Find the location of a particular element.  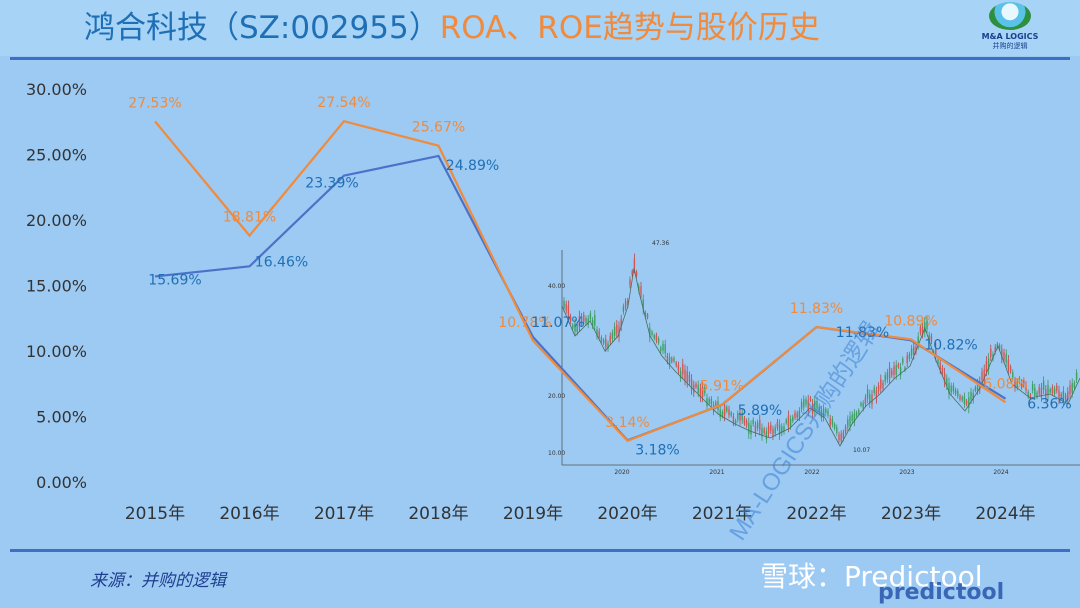

roe-data-label: 6.08% is located at coordinates (1005, 384).